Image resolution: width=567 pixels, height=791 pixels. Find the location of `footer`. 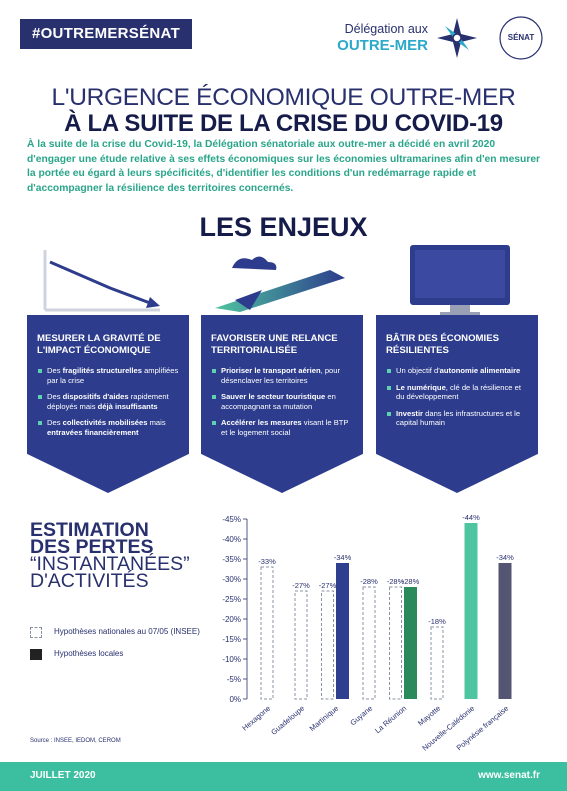

footer is located at coordinates (283, 776).